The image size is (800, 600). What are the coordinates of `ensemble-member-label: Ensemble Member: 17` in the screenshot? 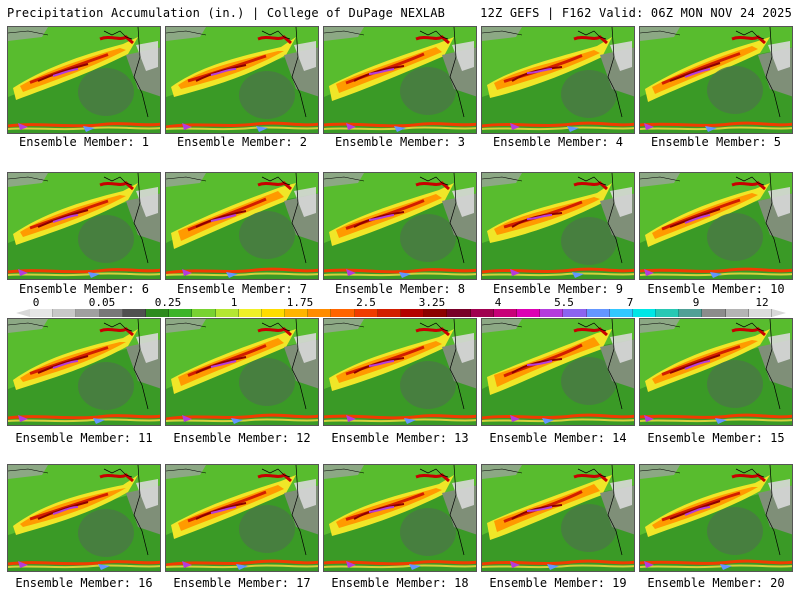 It's located at (242, 583).